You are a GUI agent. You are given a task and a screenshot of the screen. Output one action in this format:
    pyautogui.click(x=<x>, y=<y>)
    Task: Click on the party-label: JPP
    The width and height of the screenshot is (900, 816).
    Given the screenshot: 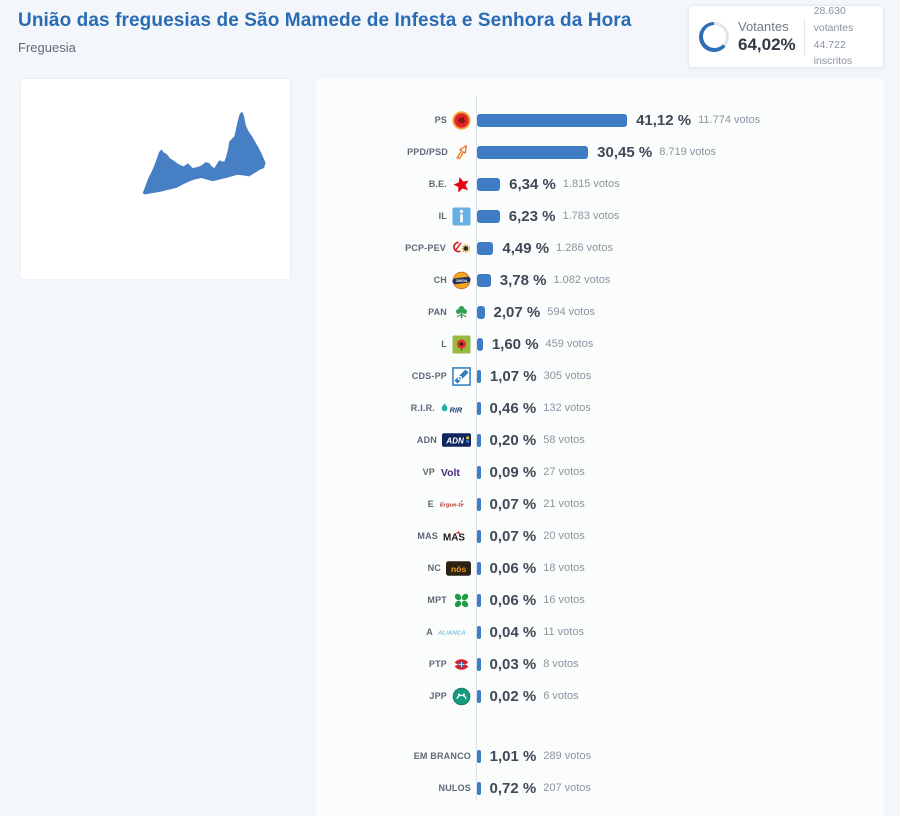 What is the action you would take?
    pyautogui.click(x=438, y=696)
    